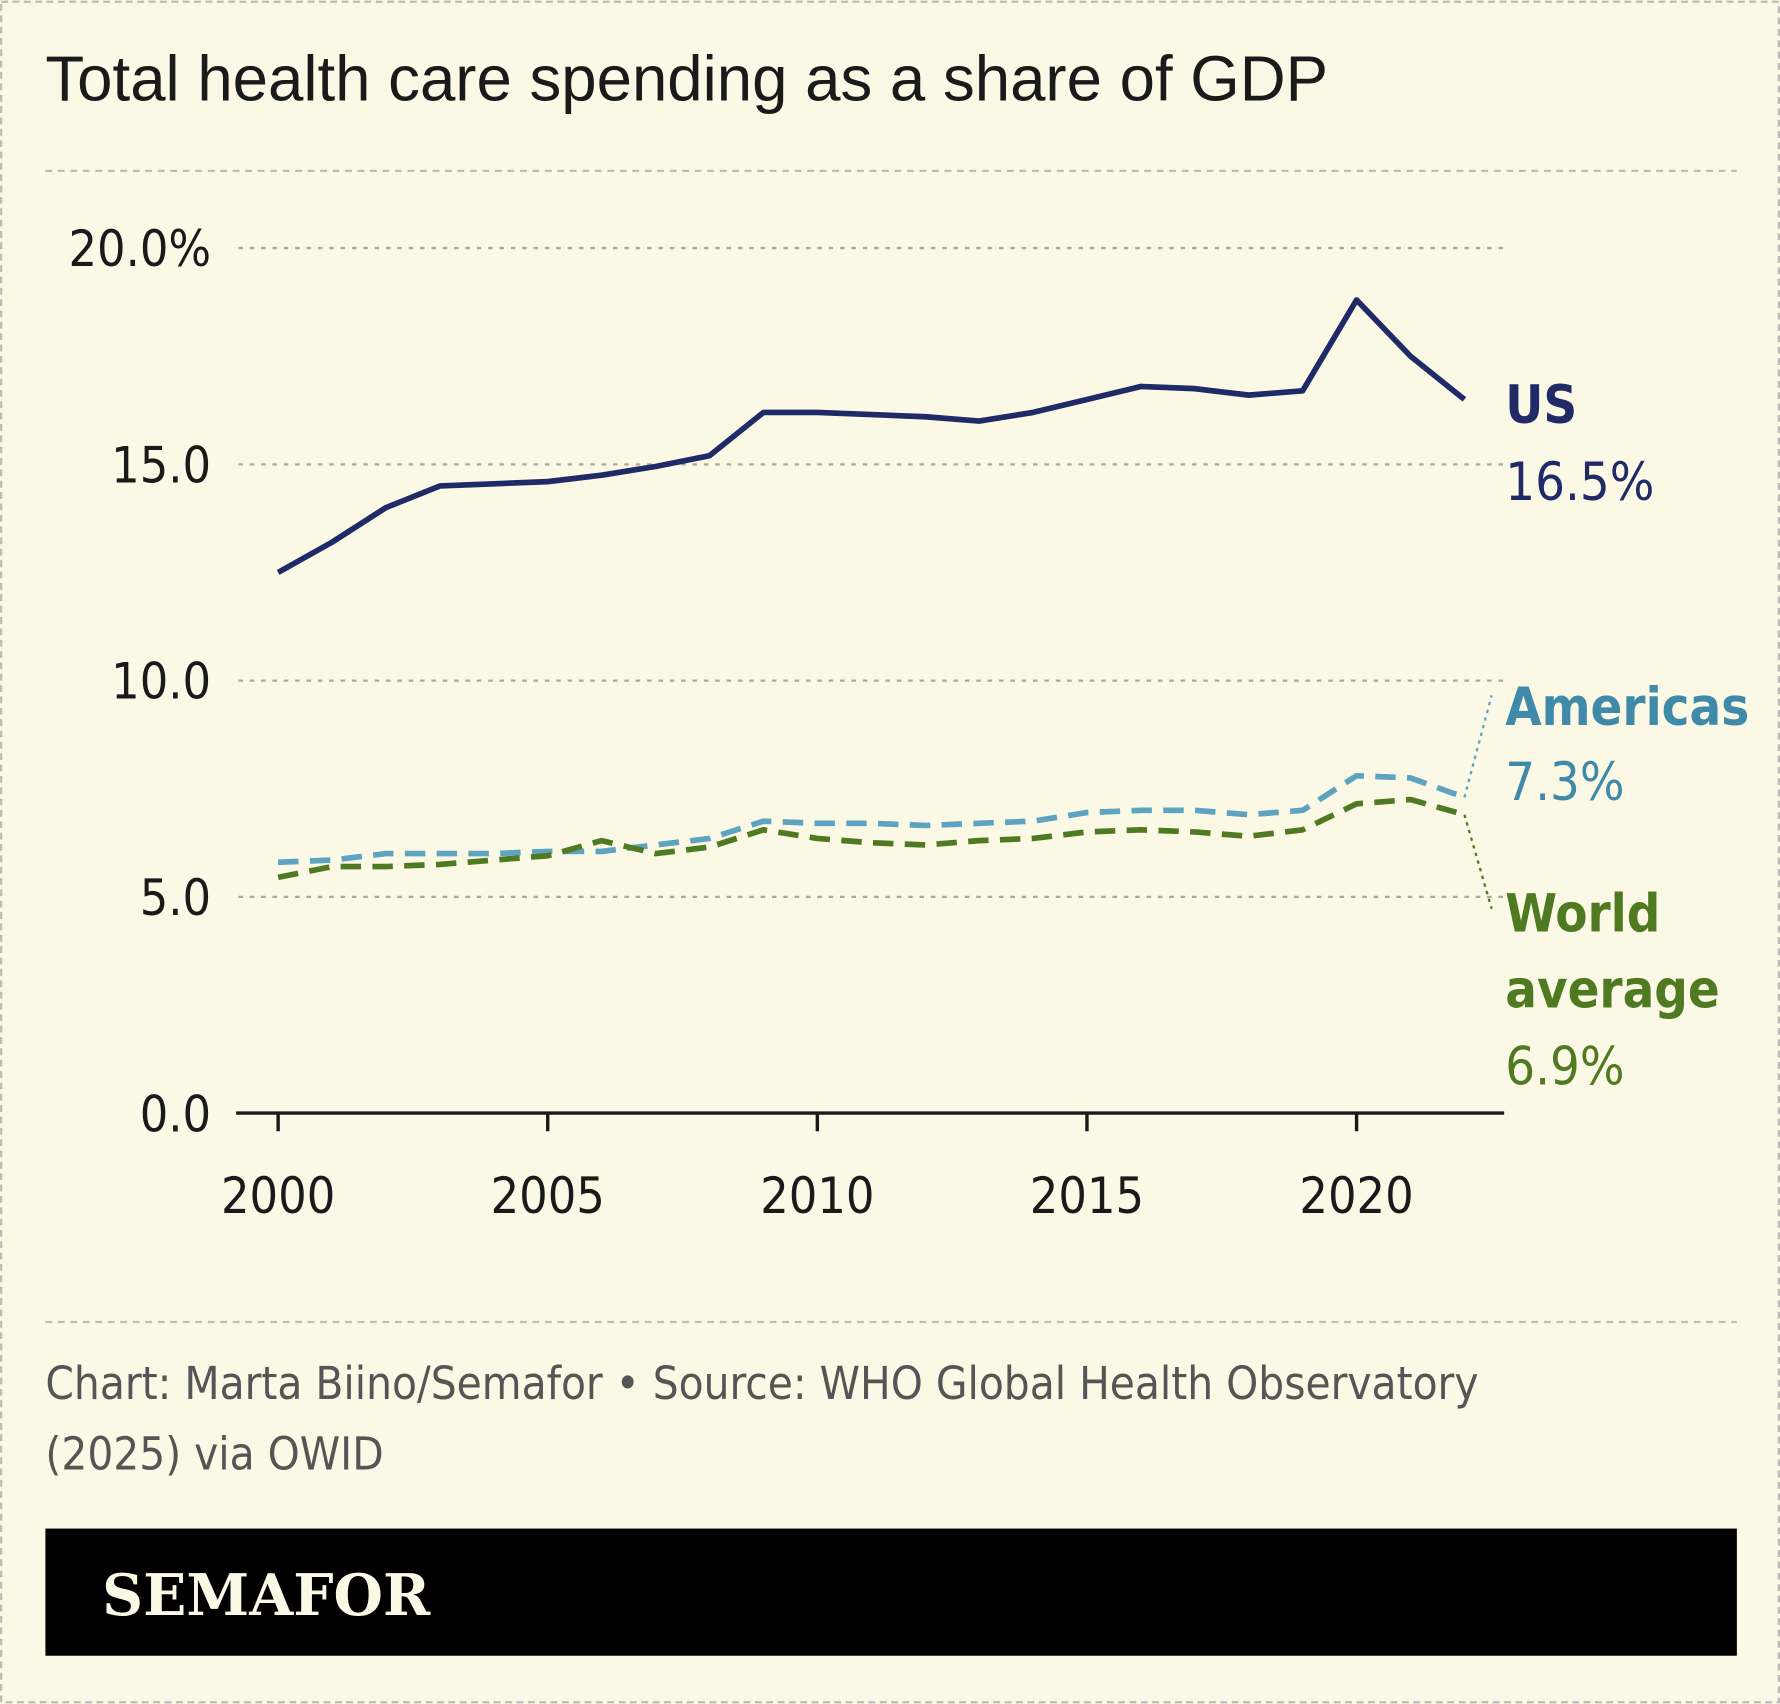 Image resolution: width=1780 pixels, height=1704 pixels. I want to click on y-tick-label: 0.0, so click(175, 1114).